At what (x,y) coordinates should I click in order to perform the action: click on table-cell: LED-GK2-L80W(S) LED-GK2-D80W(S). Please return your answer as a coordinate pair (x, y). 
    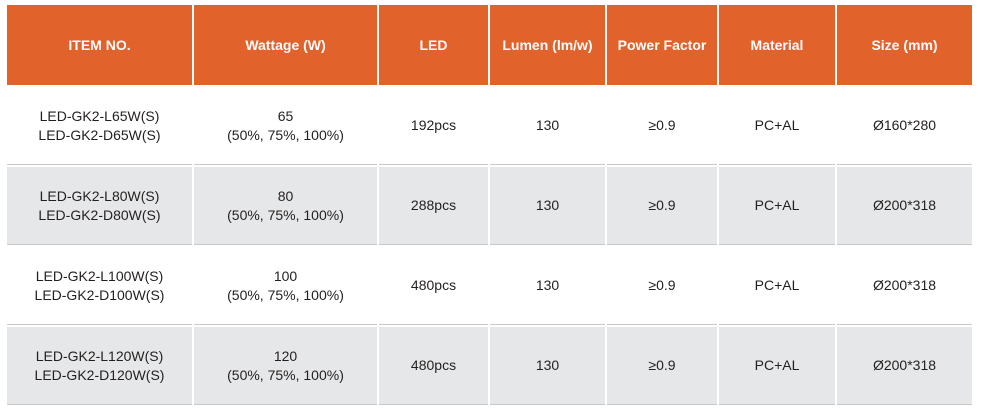
    Looking at the image, I should click on (99, 206).